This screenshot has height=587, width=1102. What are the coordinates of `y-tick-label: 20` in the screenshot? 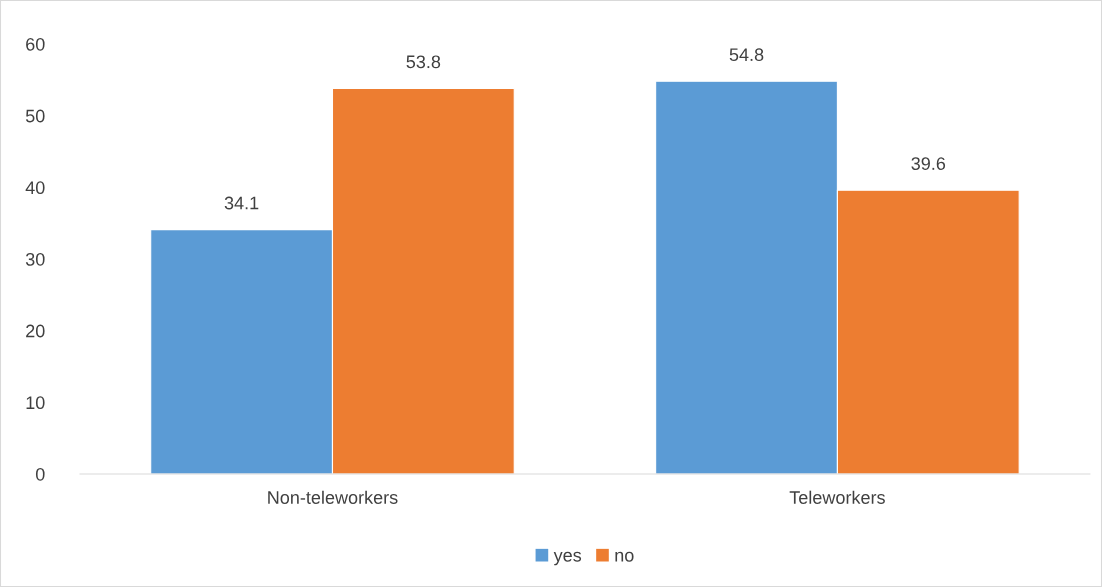 It's located at (35, 331).